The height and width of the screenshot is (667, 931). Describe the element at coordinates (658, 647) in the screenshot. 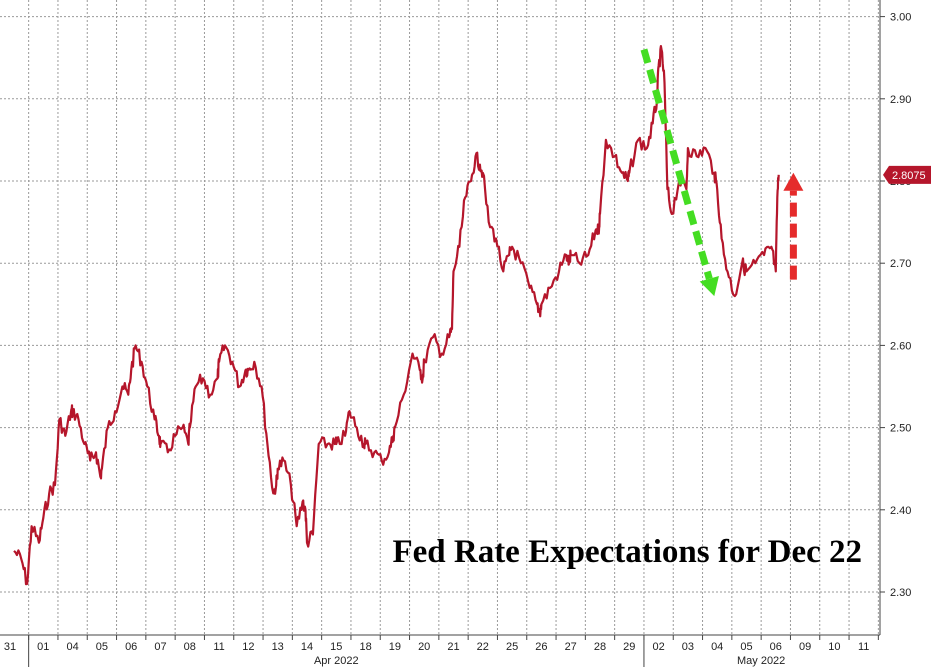

I see `x-tick-label: 02` at that location.